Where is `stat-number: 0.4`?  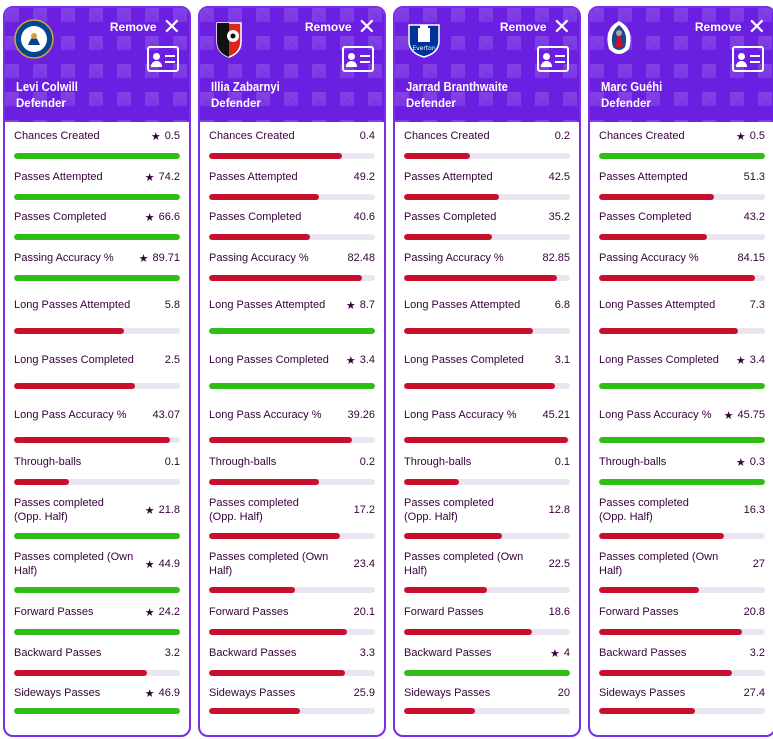
stat-number: 0.4 is located at coordinates (367, 136).